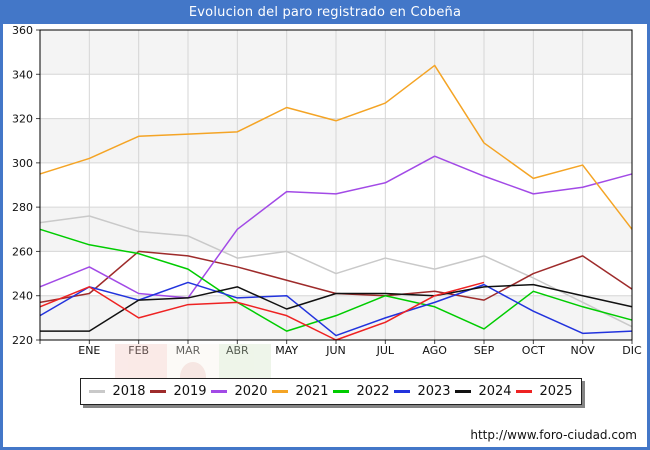  What do you see at coordinates (463, 391) in the screenshot?
I see `legend-swatch-2024` at bounding box center [463, 391].